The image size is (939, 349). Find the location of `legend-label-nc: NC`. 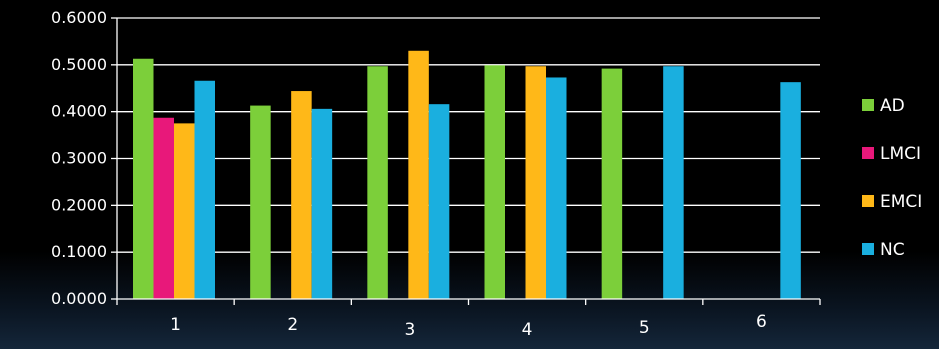

legend-label-nc: NC is located at coordinates (892, 250).